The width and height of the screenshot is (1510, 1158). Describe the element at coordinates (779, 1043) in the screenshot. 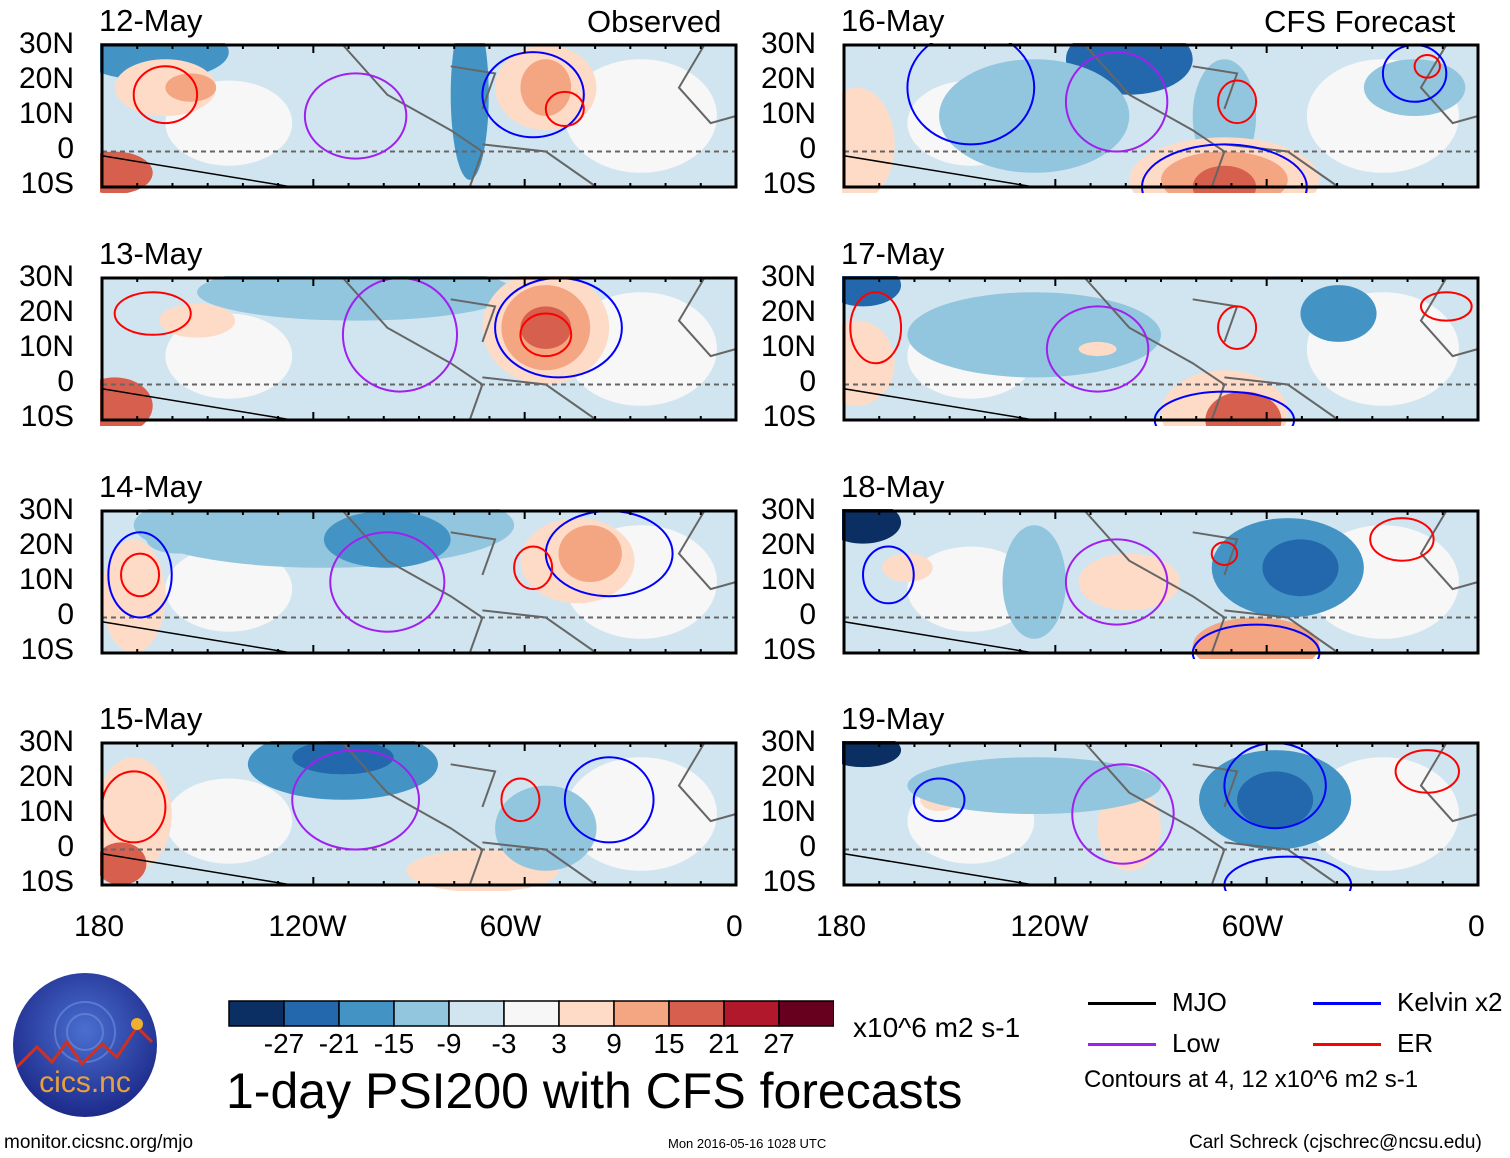

I see `colorbar-label: 27` at that location.